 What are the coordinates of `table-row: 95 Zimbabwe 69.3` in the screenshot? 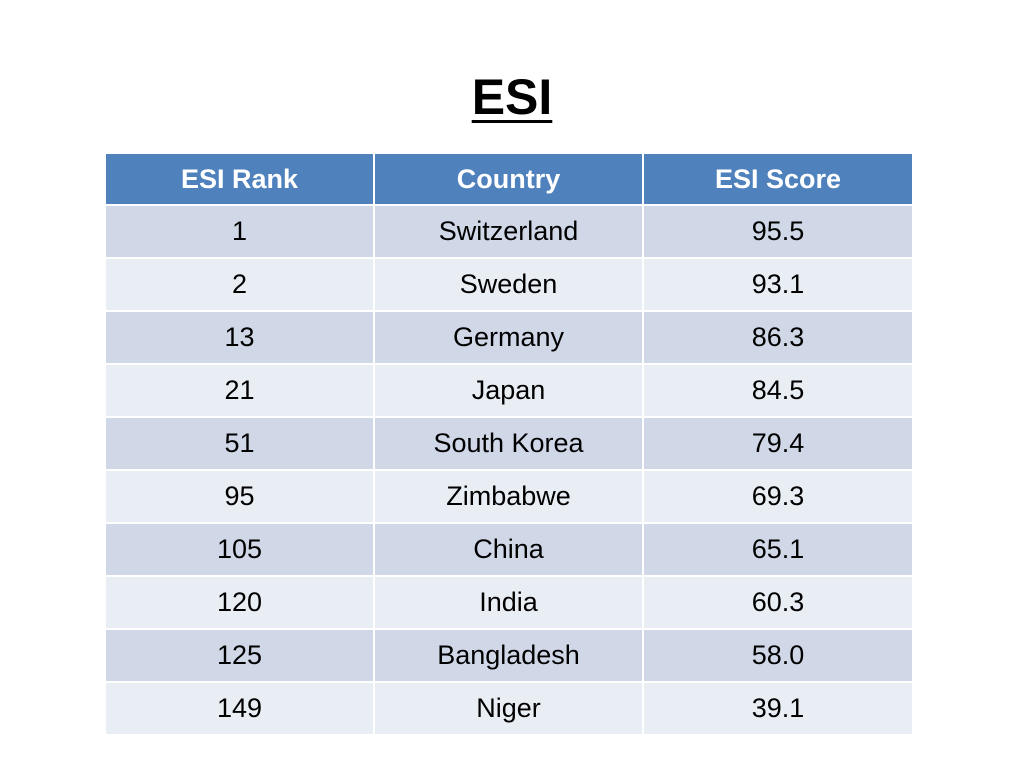 It's located at (509, 496).